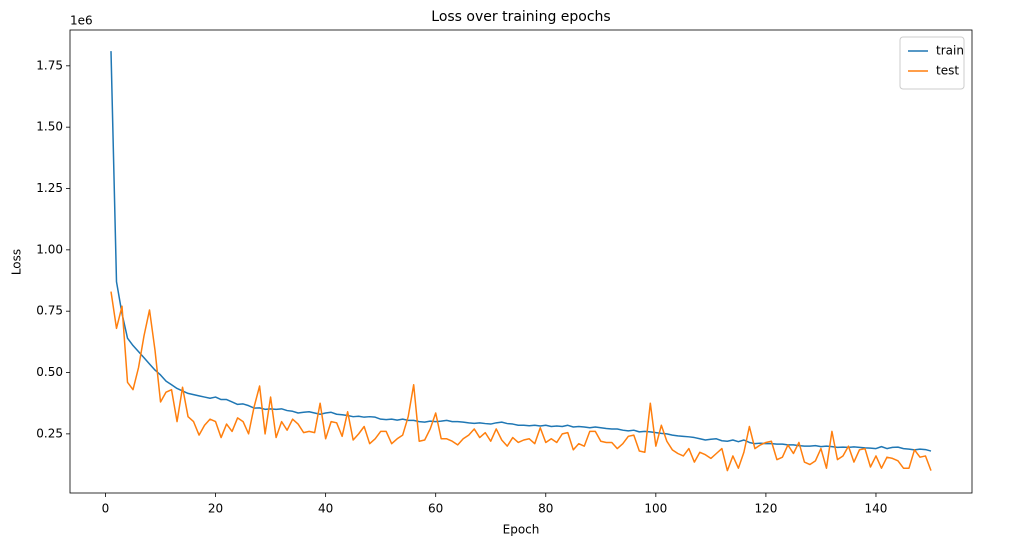 The height and width of the screenshot is (547, 1010). What do you see at coordinates (545, 509) in the screenshot?
I see `x-tick-label: 80` at bounding box center [545, 509].